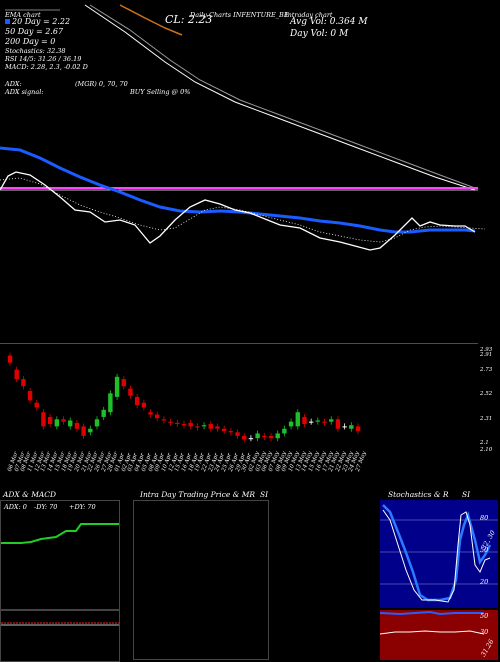  I want to click on candle-panel, so click(184, 397).